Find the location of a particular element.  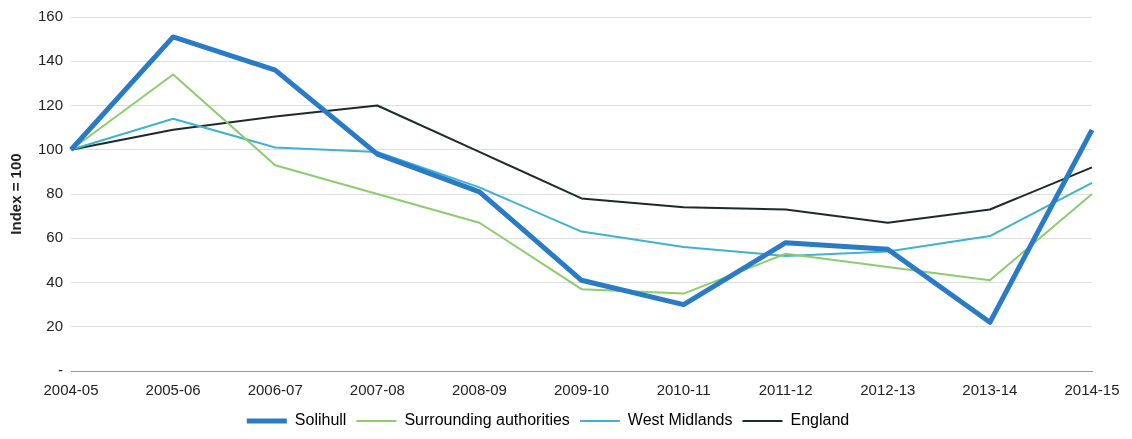

y-axis-title: Index = 100 is located at coordinates (16, 194).